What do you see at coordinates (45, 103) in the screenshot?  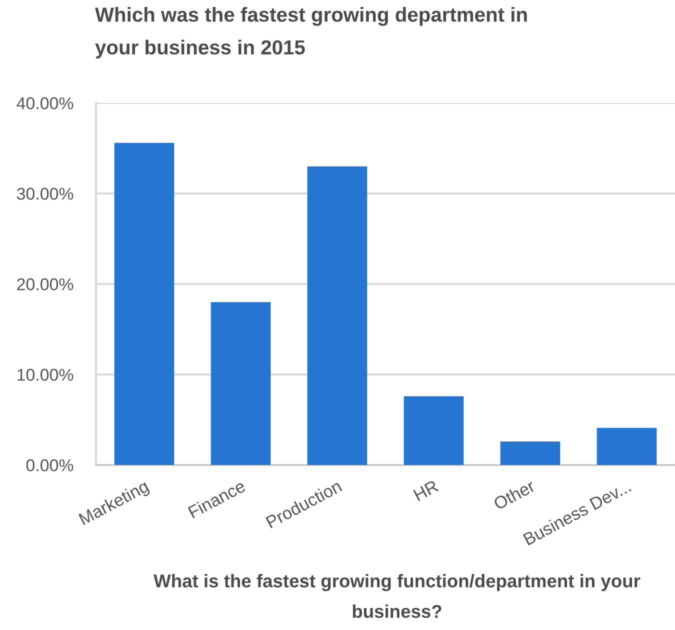 I see `y-tick-label: 40.00%` at bounding box center [45, 103].